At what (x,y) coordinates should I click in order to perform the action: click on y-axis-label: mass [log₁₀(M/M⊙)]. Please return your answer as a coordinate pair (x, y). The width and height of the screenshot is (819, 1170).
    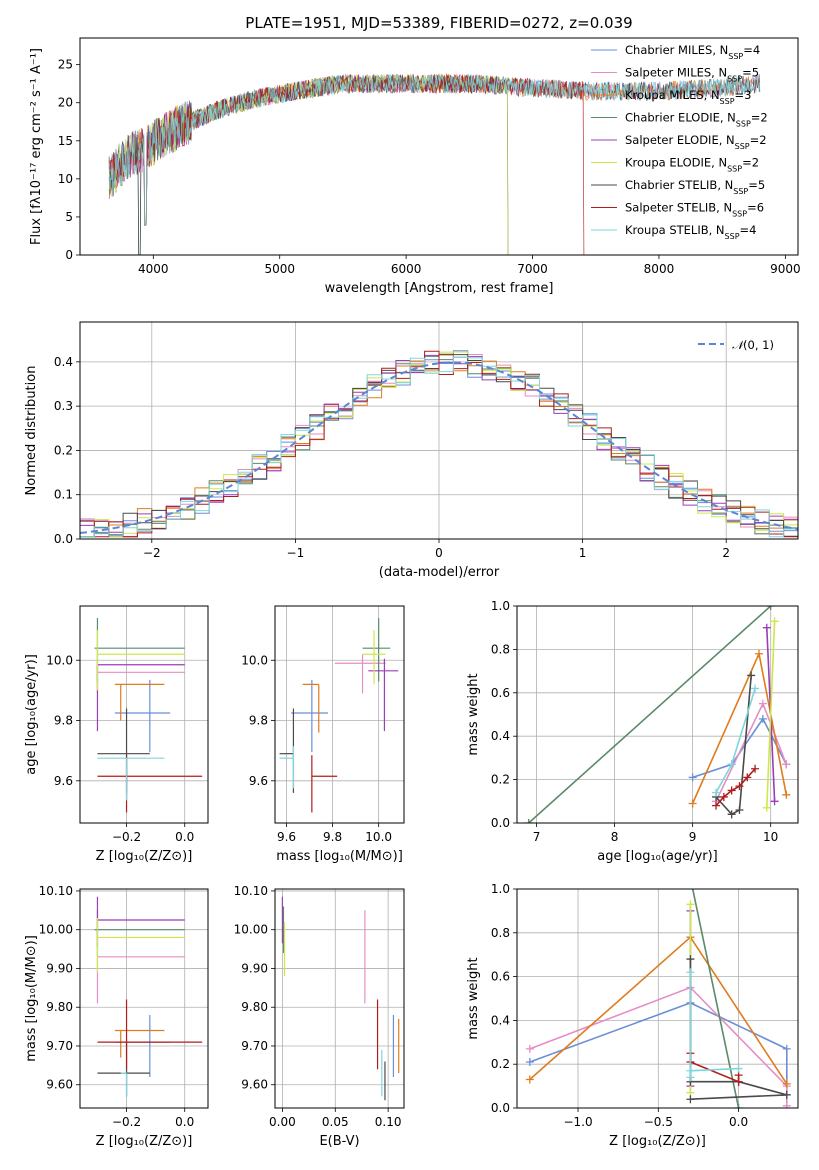
    Looking at the image, I should click on (31, 998).